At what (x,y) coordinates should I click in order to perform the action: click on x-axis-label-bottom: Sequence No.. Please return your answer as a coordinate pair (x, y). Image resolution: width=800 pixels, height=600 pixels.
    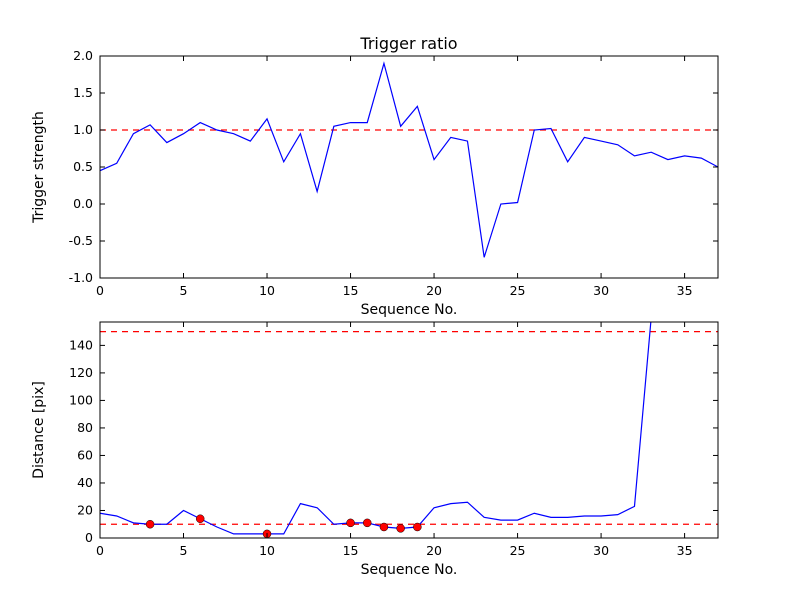
    Looking at the image, I should click on (409, 570).